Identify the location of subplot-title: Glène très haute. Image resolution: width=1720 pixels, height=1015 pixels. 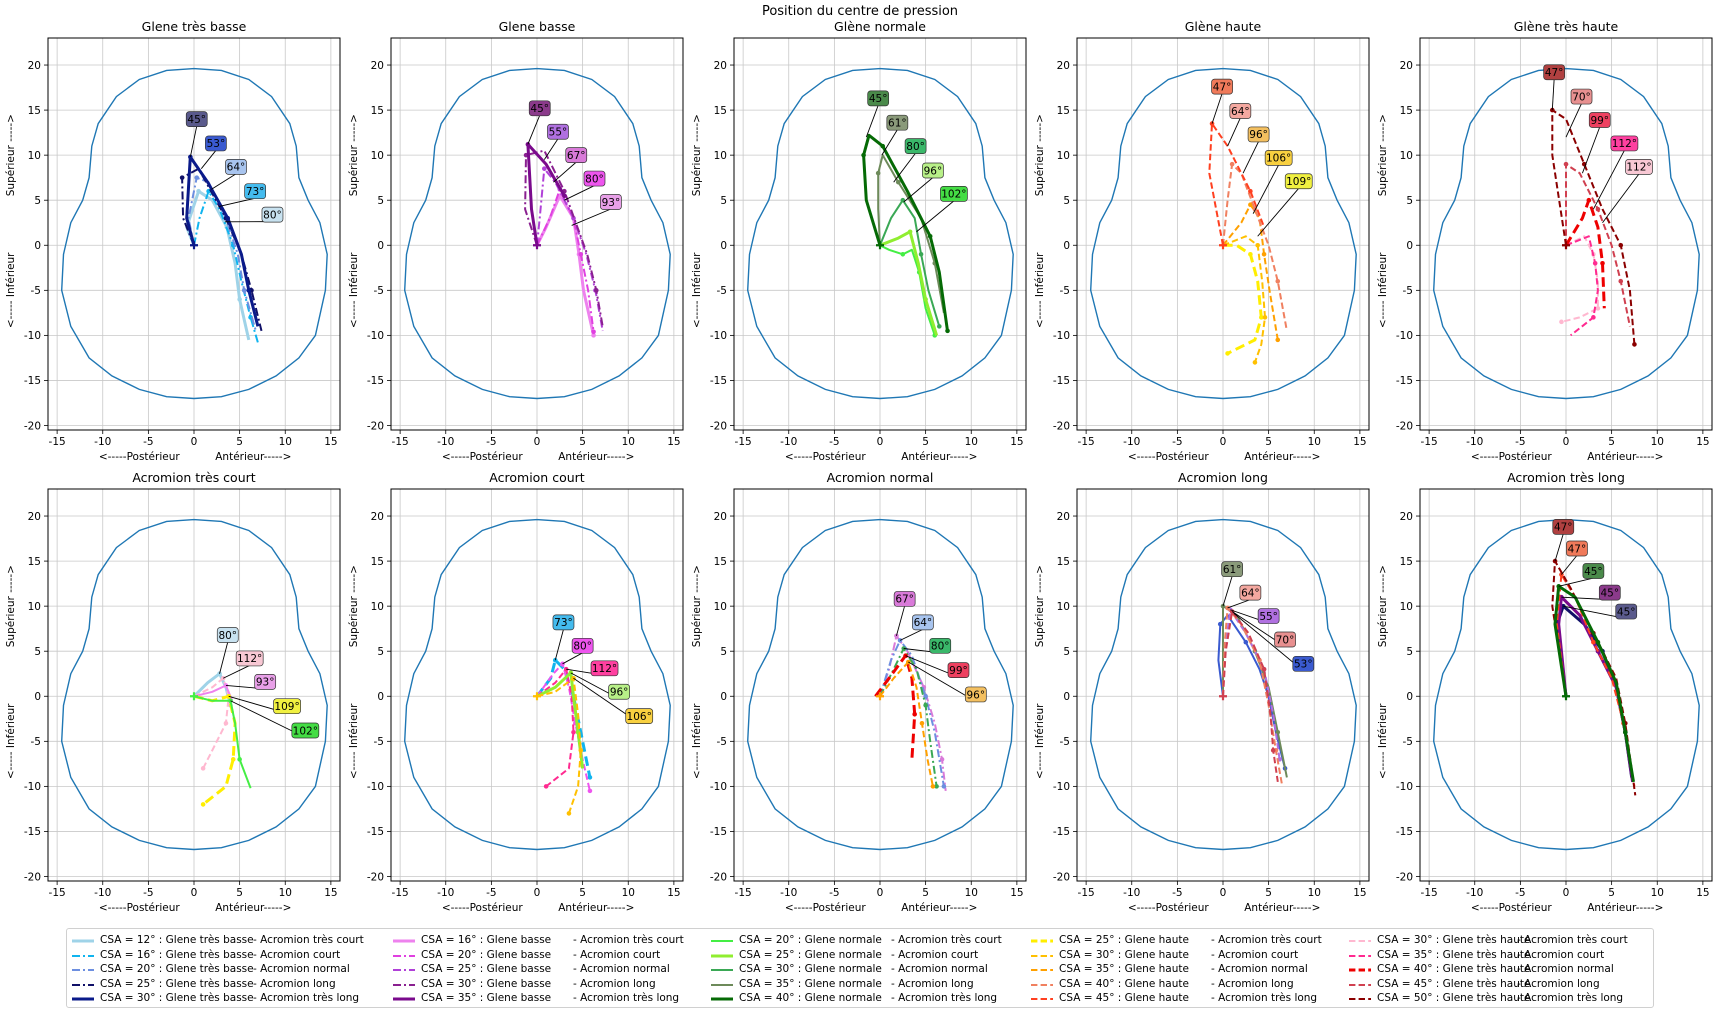
(1566, 26).